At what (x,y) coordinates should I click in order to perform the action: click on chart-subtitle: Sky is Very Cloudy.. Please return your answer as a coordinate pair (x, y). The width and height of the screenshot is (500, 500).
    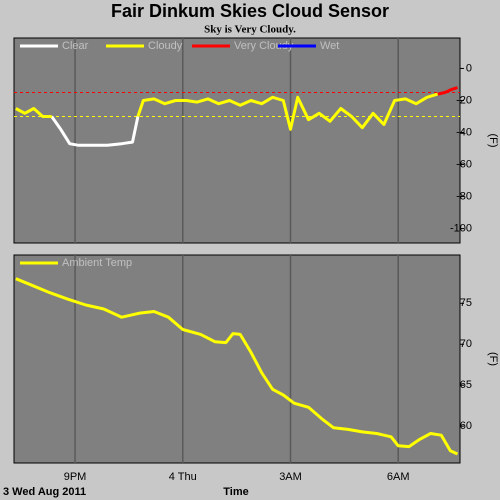
    Looking at the image, I should click on (250, 30).